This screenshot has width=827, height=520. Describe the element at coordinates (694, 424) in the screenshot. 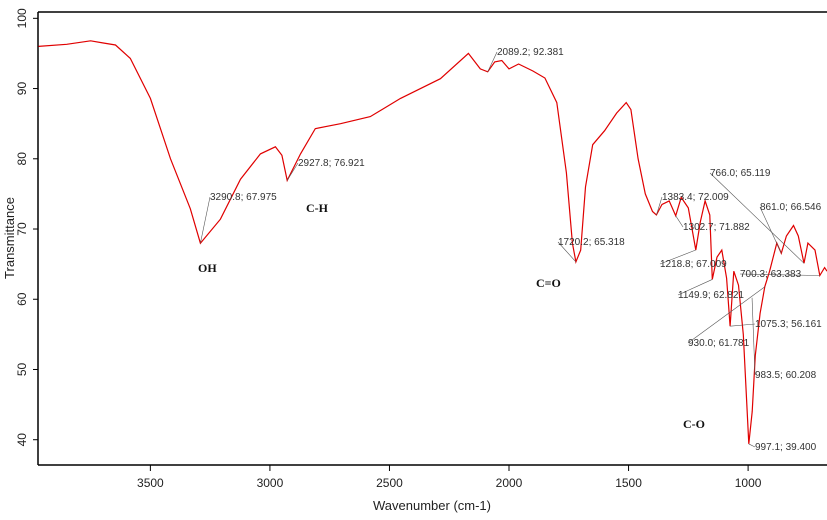

I see `group-label: C-O` at that location.